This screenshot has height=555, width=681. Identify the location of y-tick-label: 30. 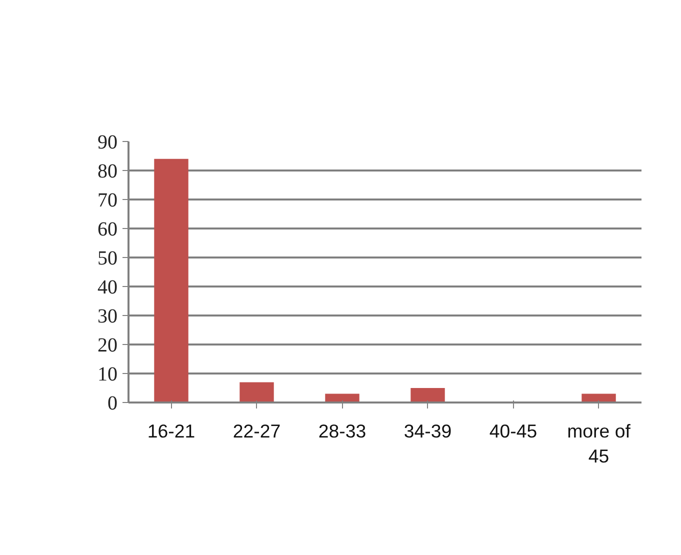
(108, 317).